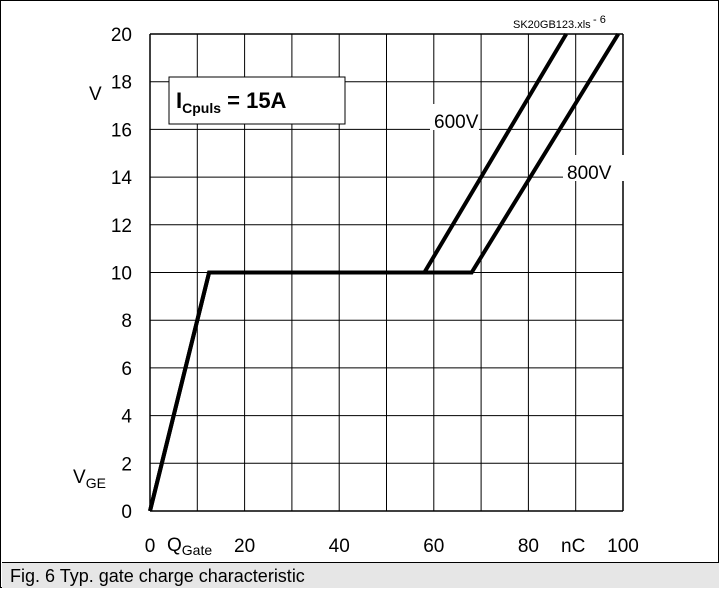 This screenshot has width=719, height=589. Describe the element at coordinates (89, 479) in the screenshot. I see `y-axis-label: VGE` at that location.